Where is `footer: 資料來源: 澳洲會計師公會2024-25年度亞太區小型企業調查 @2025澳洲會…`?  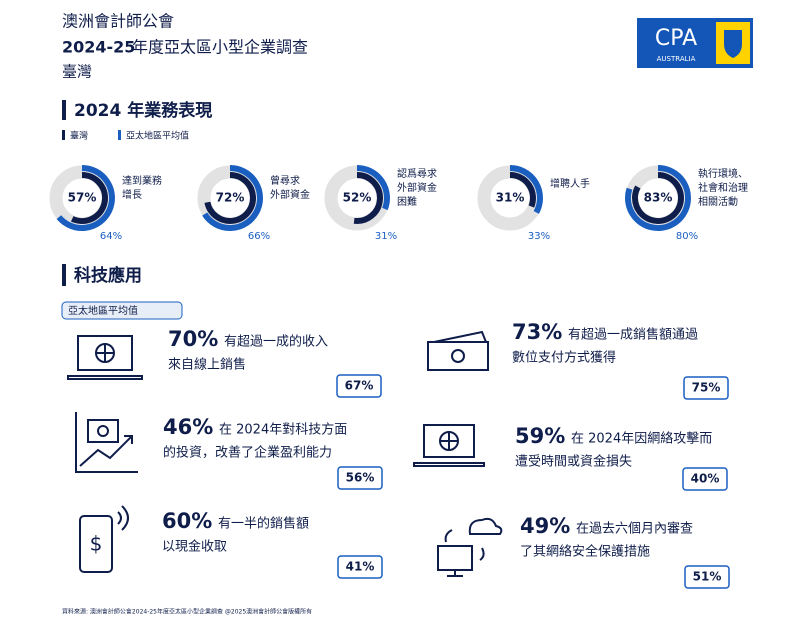
footer: 資料來源: 澳洲會計師公會2024-25年度亞太區小型企業調查 @2025澳洲會… is located at coordinates (187, 612).